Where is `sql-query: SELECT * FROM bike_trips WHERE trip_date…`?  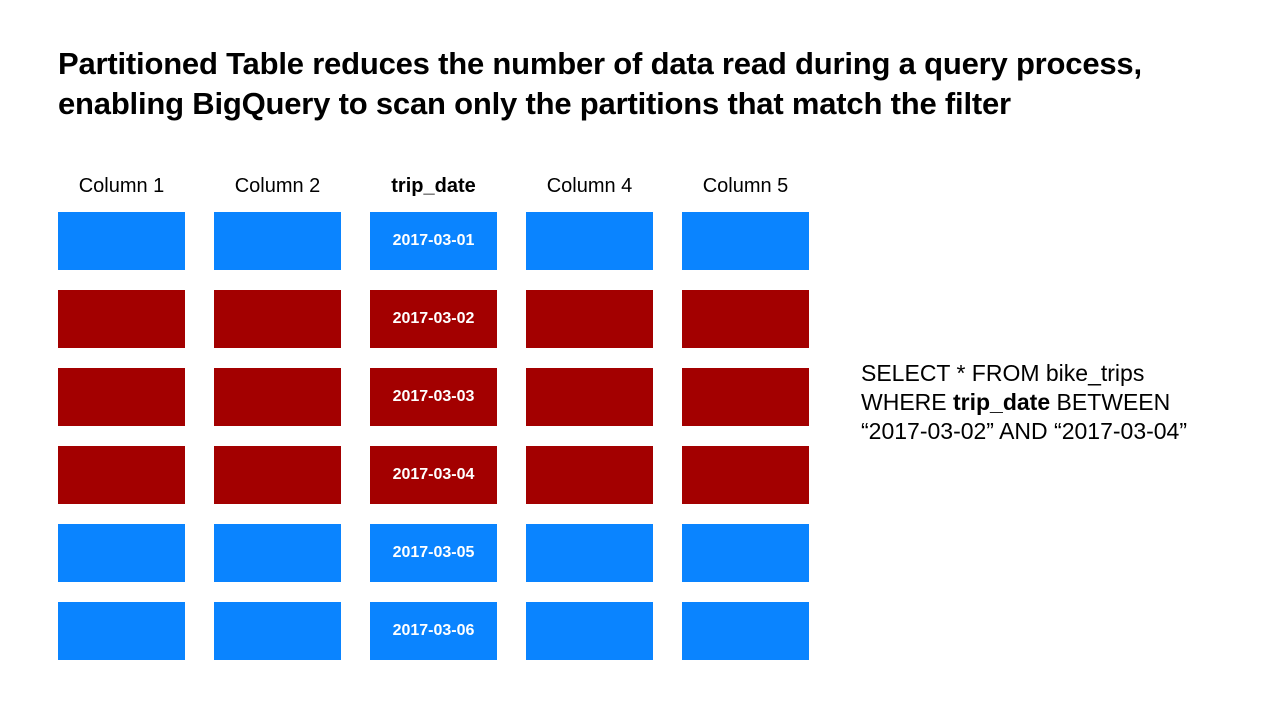 sql-query: SELECT * FROM bike_trips WHERE trip_date… is located at coordinates (1024, 402).